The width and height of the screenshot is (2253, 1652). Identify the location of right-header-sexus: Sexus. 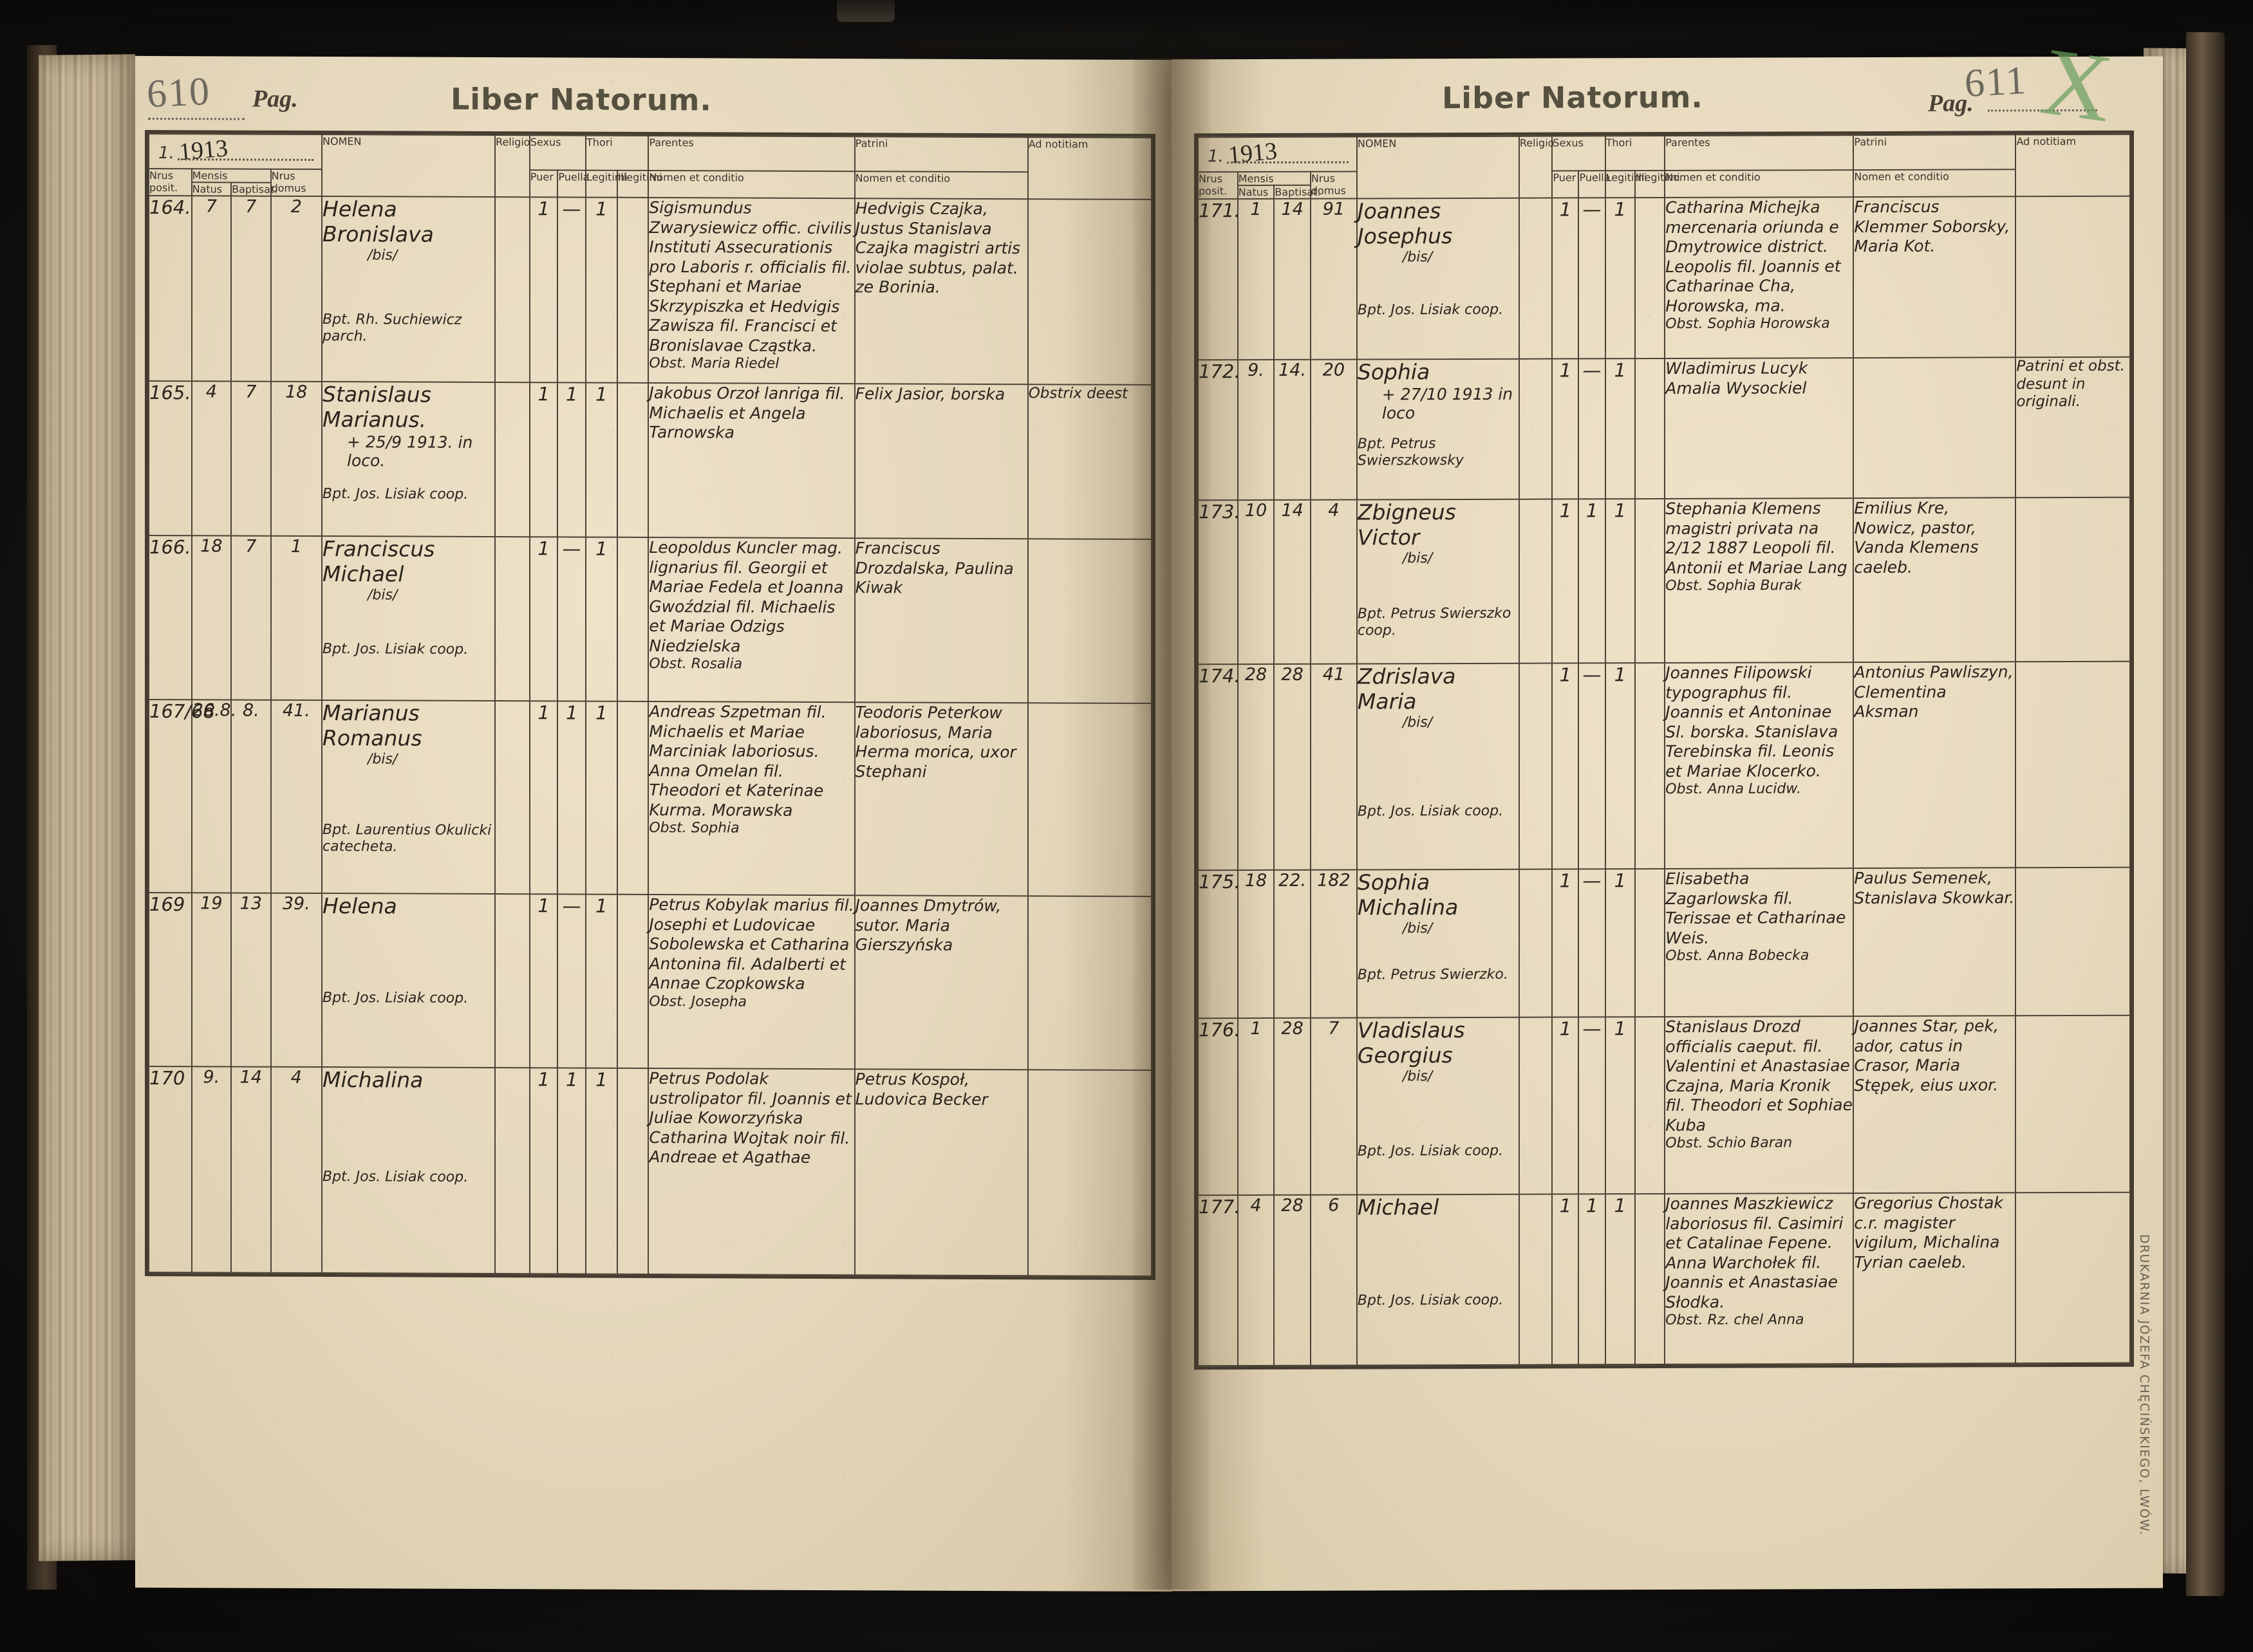
(1578, 153).